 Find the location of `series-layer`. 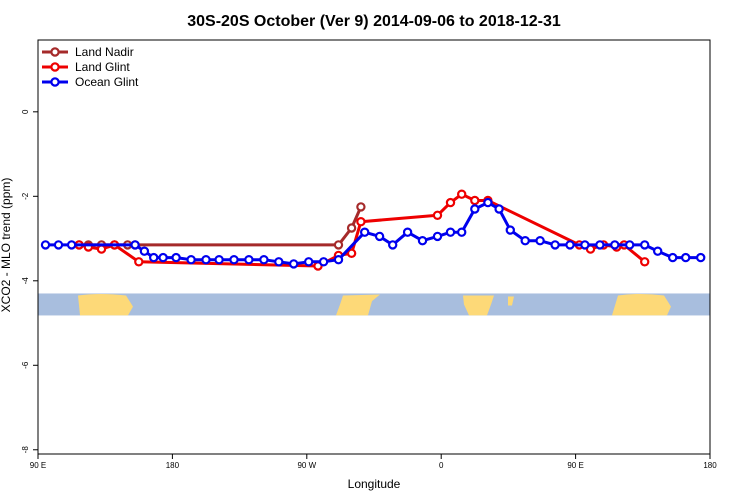

series-layer is located at coordinates (373, 230).